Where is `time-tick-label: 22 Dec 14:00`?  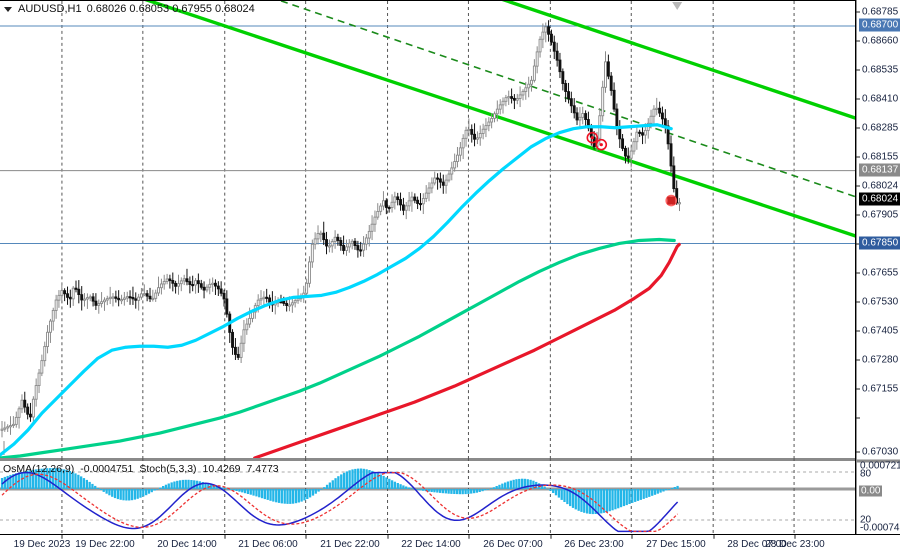
time-tick-label: 22 Dec 14:00 is located at coordinates (431, 544).